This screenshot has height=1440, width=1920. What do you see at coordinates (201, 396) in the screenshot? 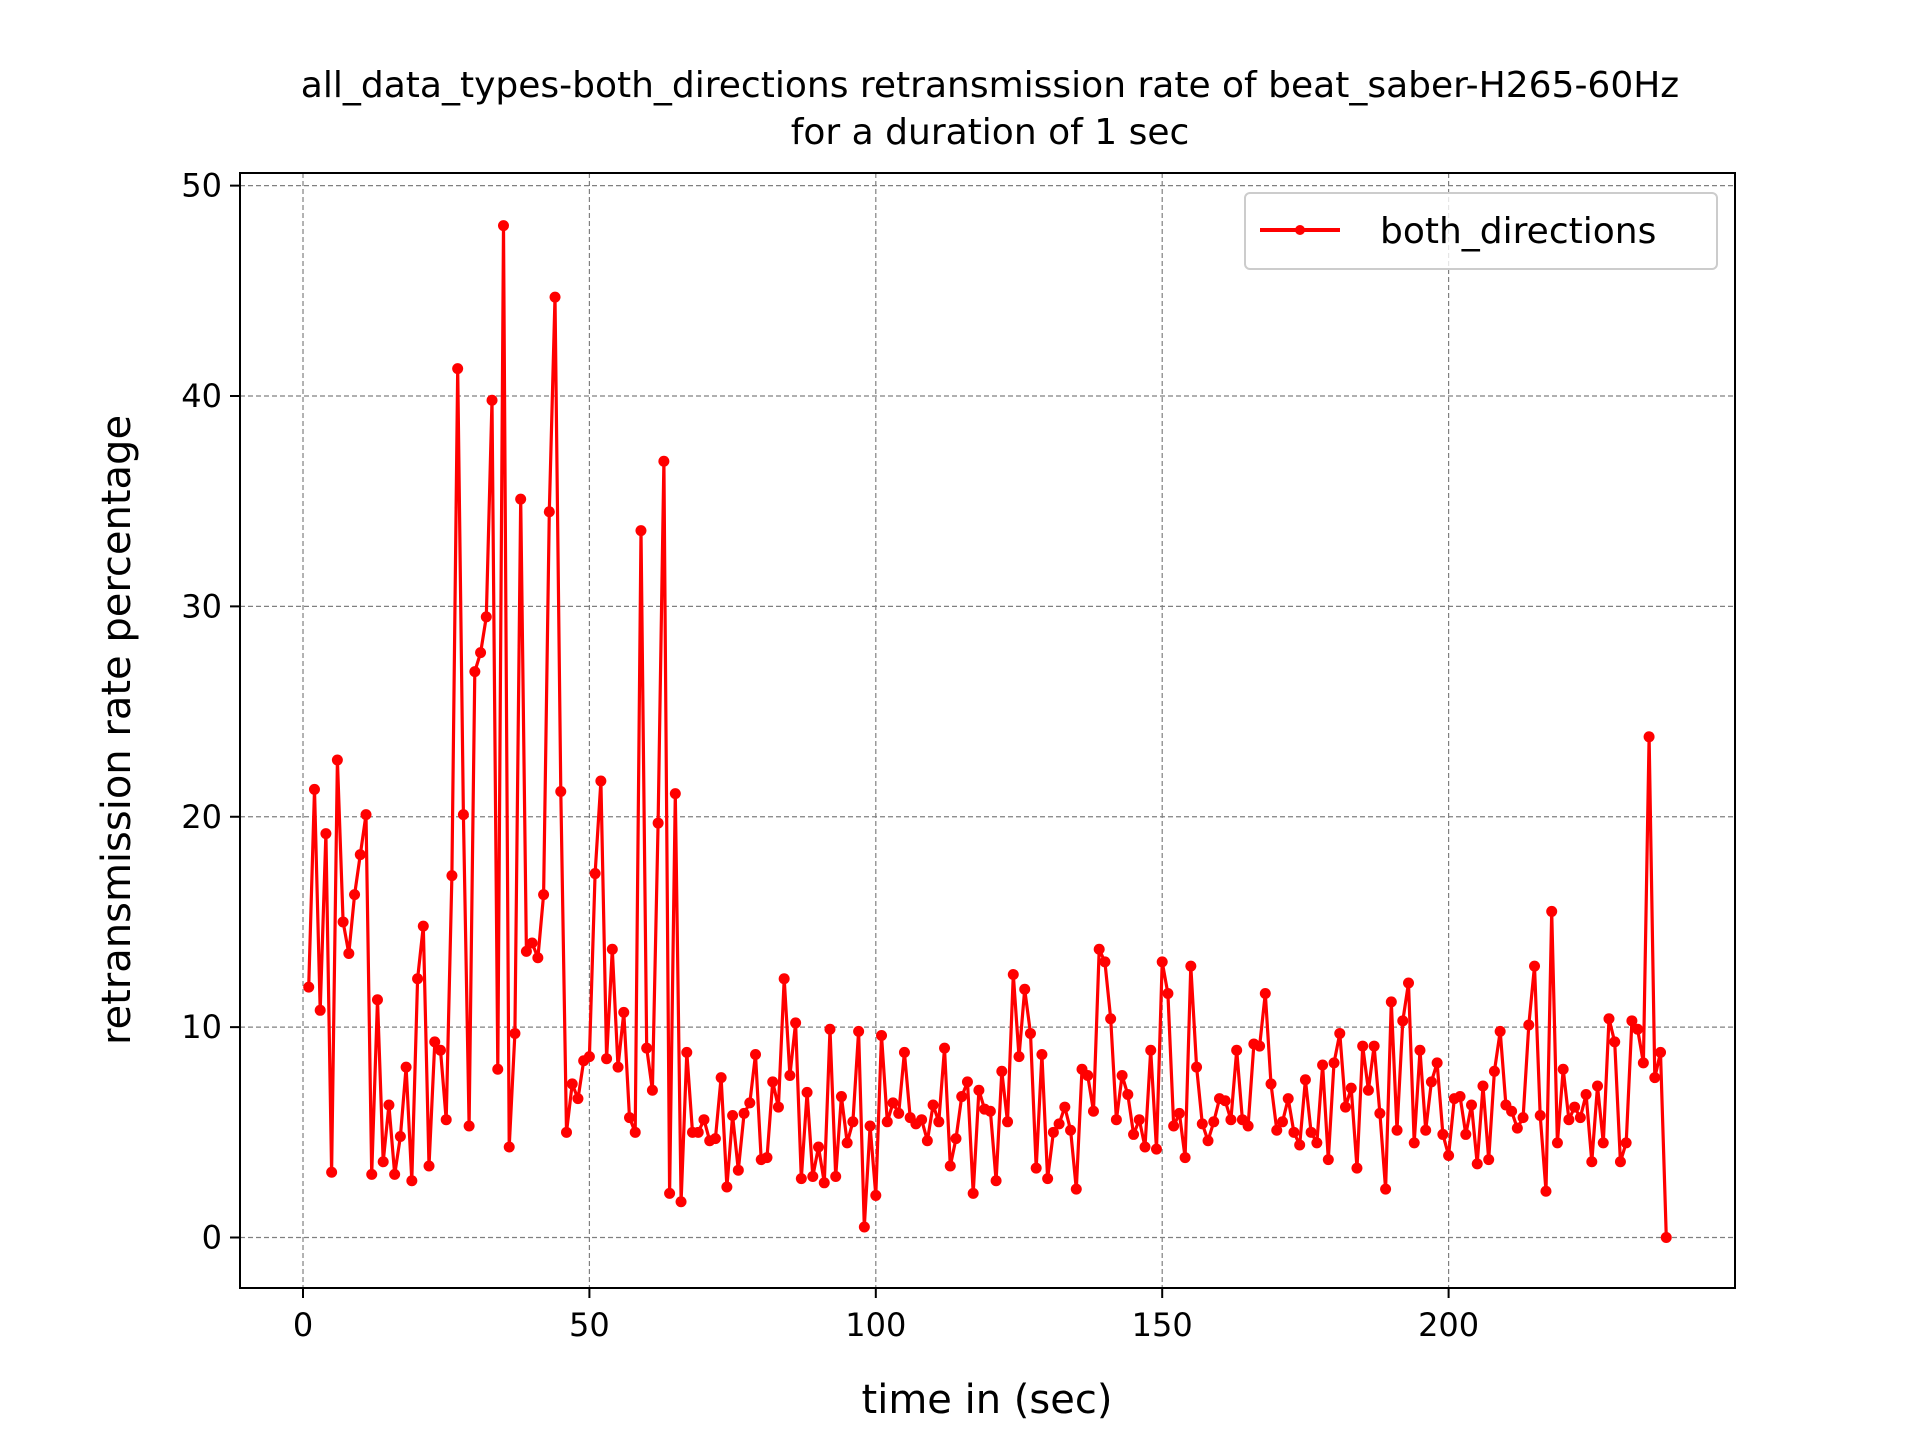
I see `y-tick-label: 40` at bounding box center [201, 396].